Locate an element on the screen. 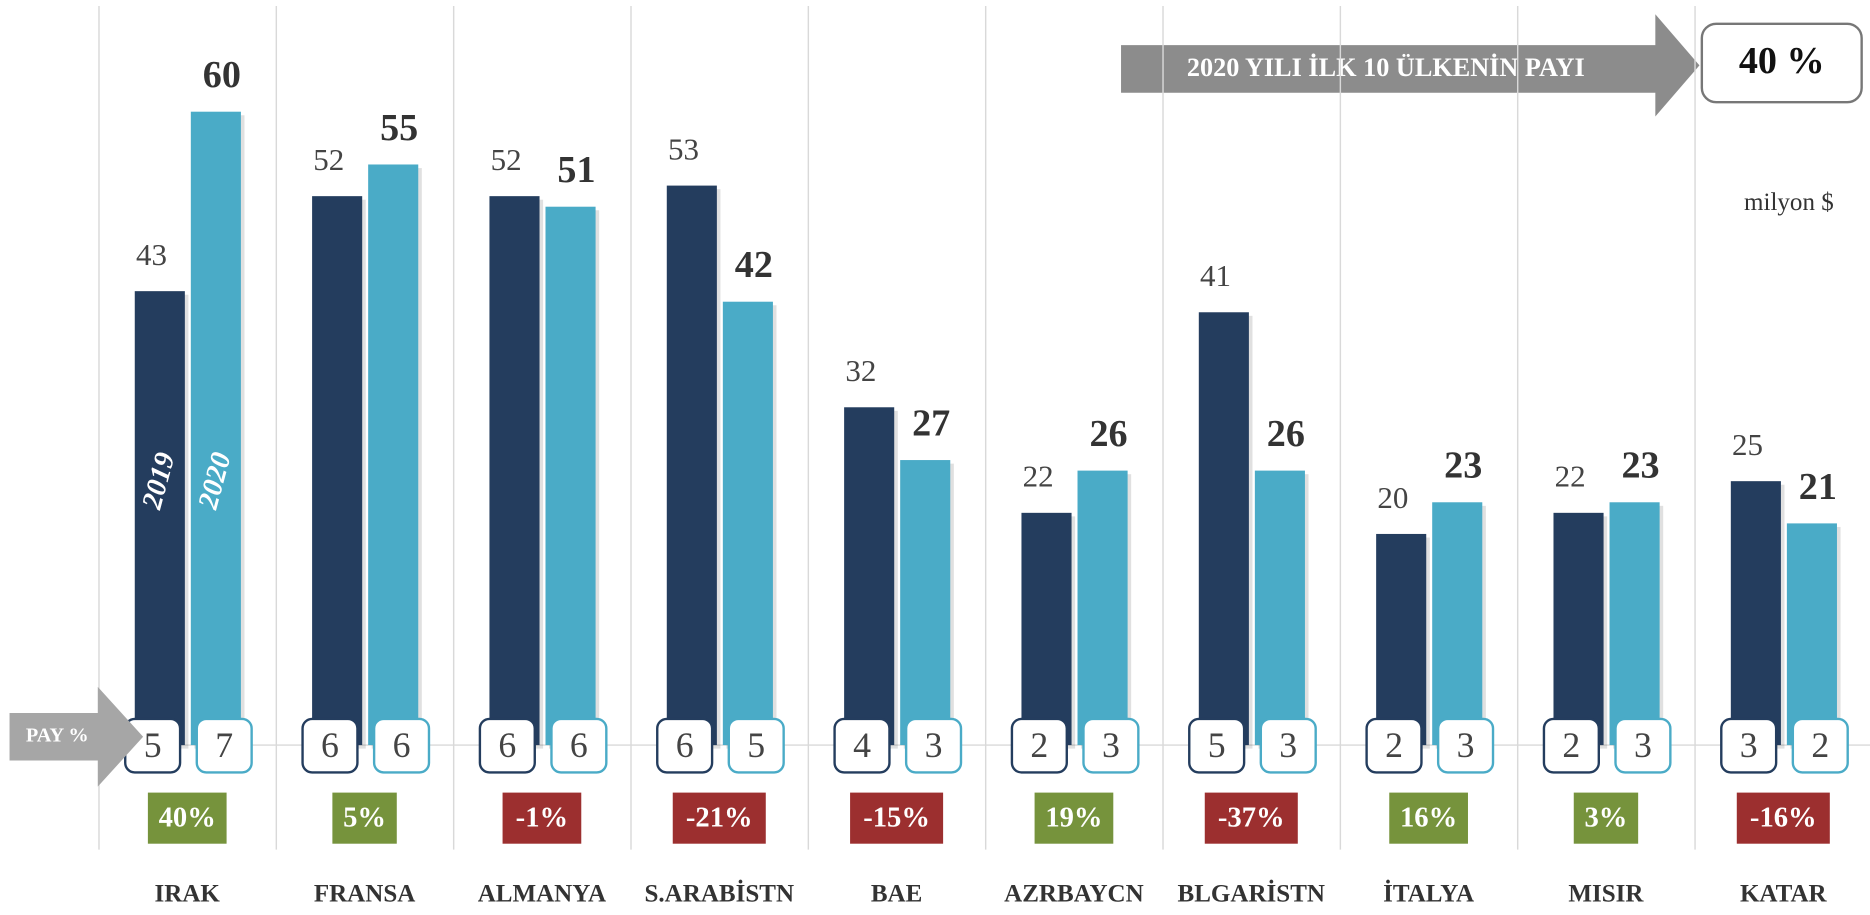  category-label: IRAK is located at coordinates (188, 894).